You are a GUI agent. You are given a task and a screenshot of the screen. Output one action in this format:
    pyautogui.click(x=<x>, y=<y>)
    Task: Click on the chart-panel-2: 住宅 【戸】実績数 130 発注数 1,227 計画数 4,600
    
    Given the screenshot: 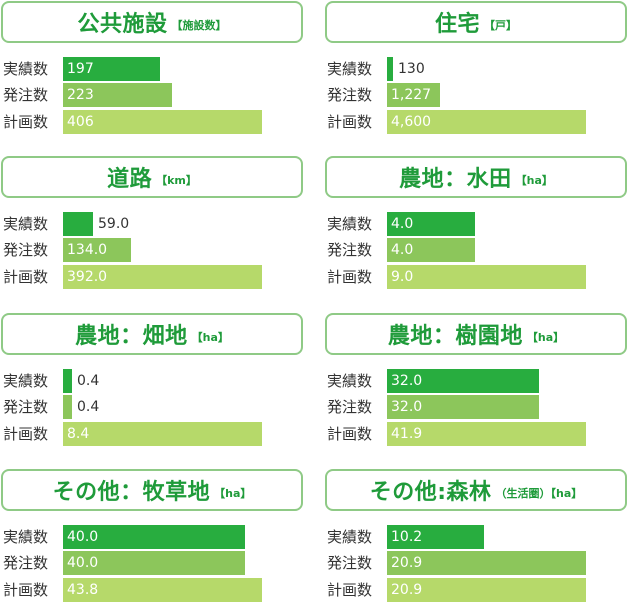 What is the action you would take?
    pyautogui.click(x=476, y=71)
    